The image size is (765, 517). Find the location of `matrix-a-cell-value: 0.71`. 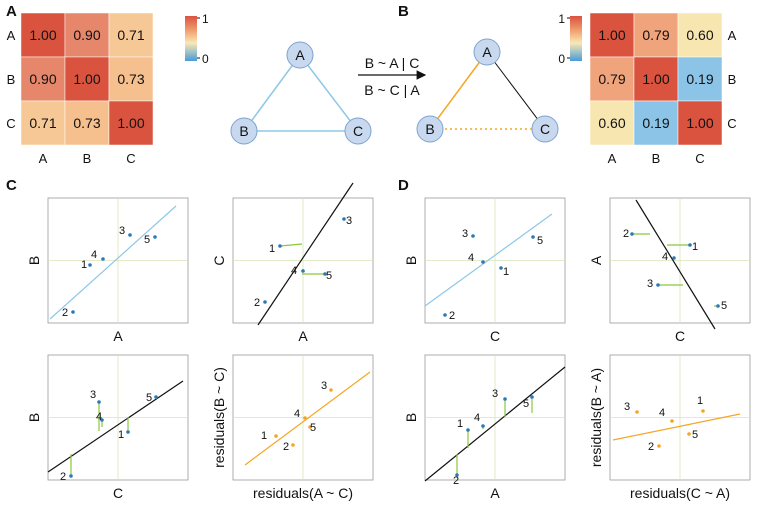

matrix-a-cell-value: 0.71 is located at coordinates (42, 123).